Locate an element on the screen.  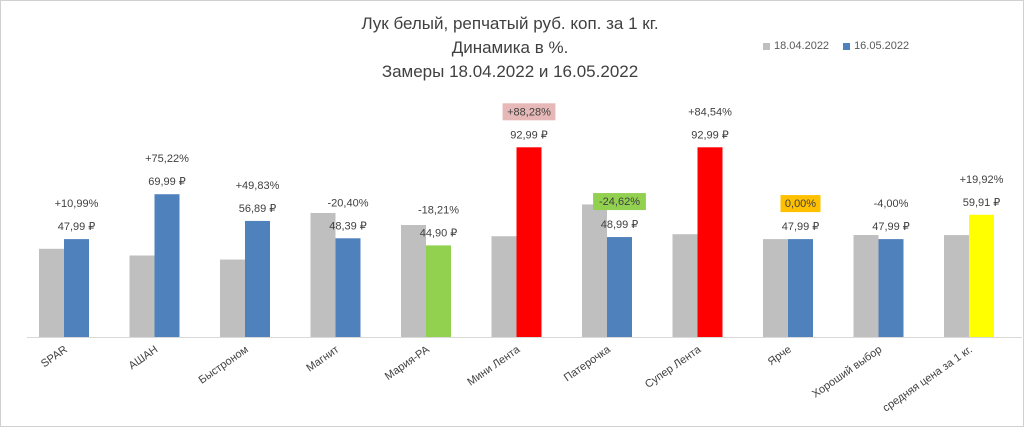
price-label: 48,39 ₽ is located at coordinates (348, 226).